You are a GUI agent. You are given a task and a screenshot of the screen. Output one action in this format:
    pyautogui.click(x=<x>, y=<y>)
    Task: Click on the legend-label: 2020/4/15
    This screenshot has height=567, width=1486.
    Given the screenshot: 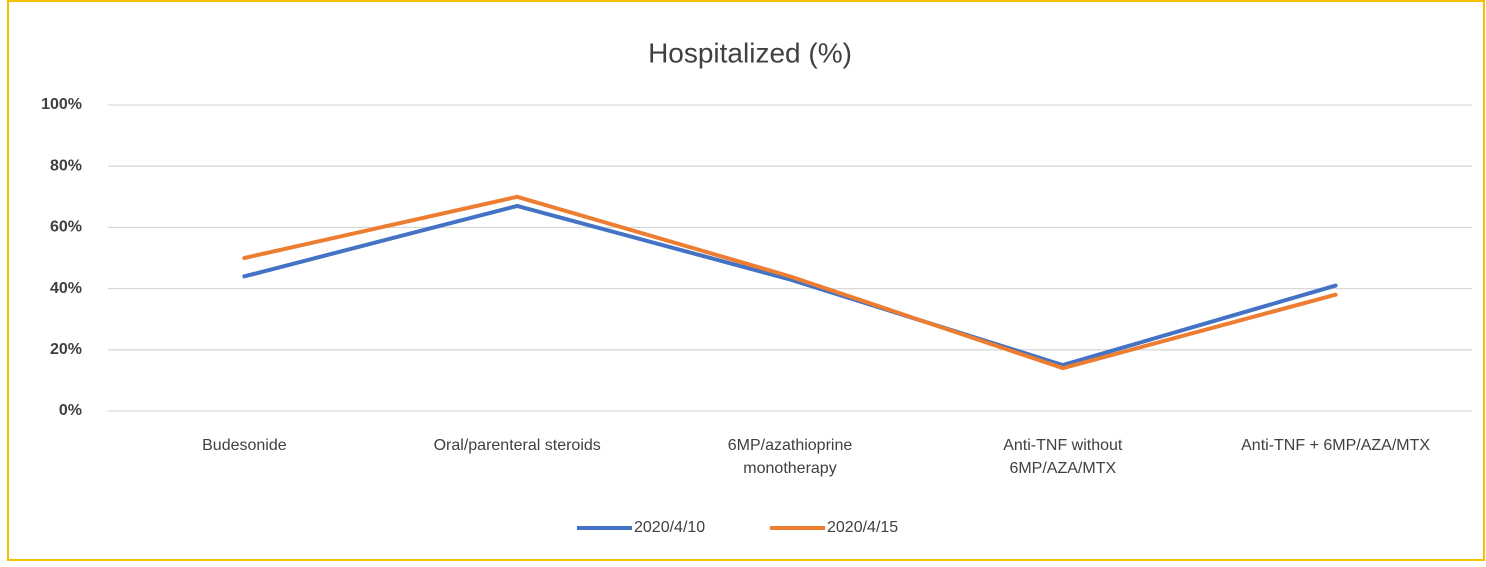 What is the action you would take?
    pyautogui.click(x=862, y=527)
    